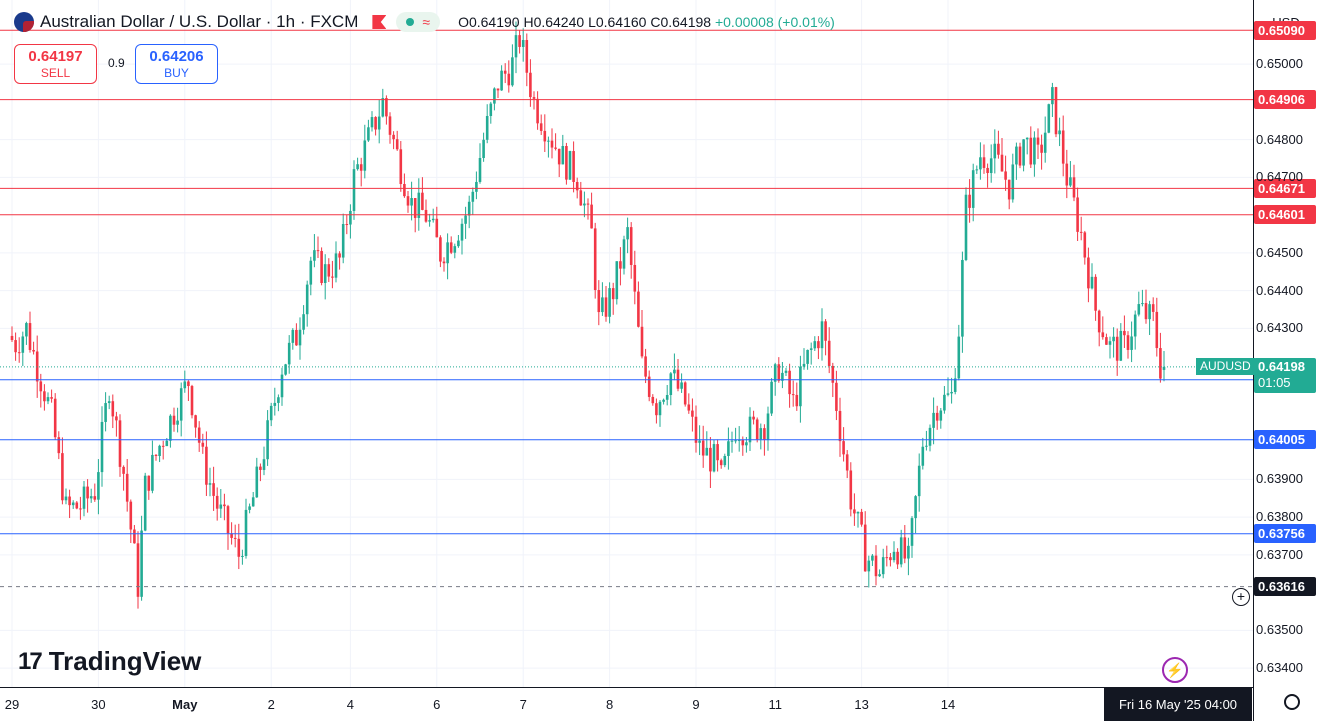  I want to click on support-price-badge: 0.63756, so click(1285, 534).